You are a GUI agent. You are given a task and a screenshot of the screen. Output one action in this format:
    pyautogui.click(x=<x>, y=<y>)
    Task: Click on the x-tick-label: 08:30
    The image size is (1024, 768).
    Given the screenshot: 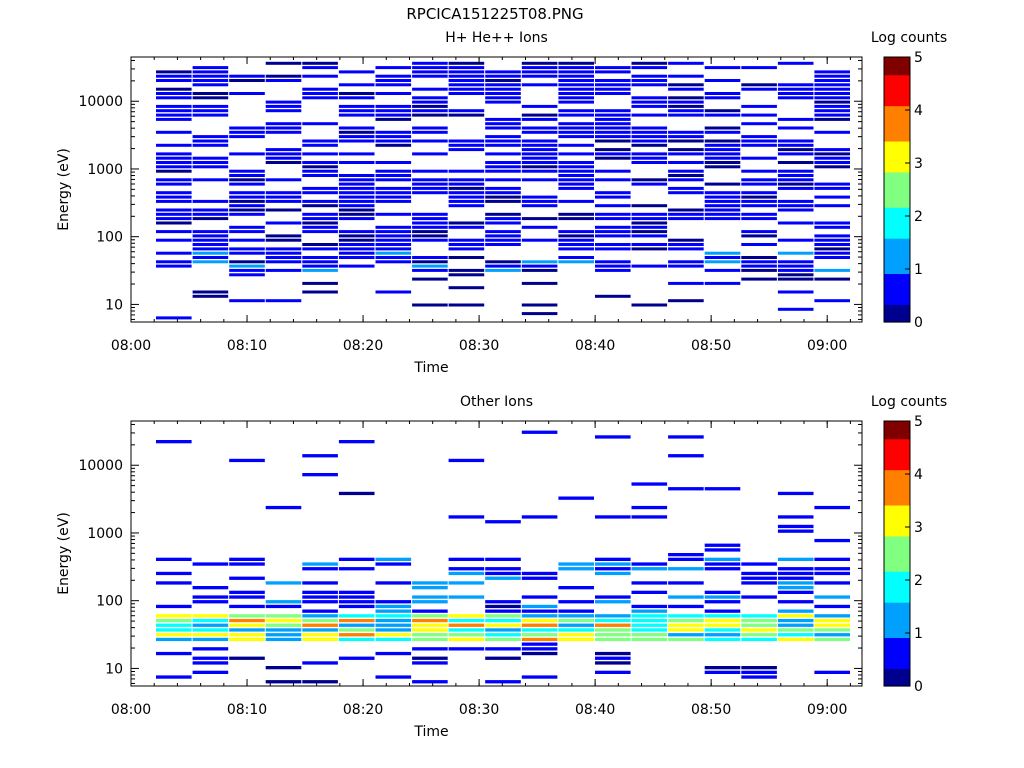 What is the action you would take?
    pyautogui.click(x=479, y=710)
    